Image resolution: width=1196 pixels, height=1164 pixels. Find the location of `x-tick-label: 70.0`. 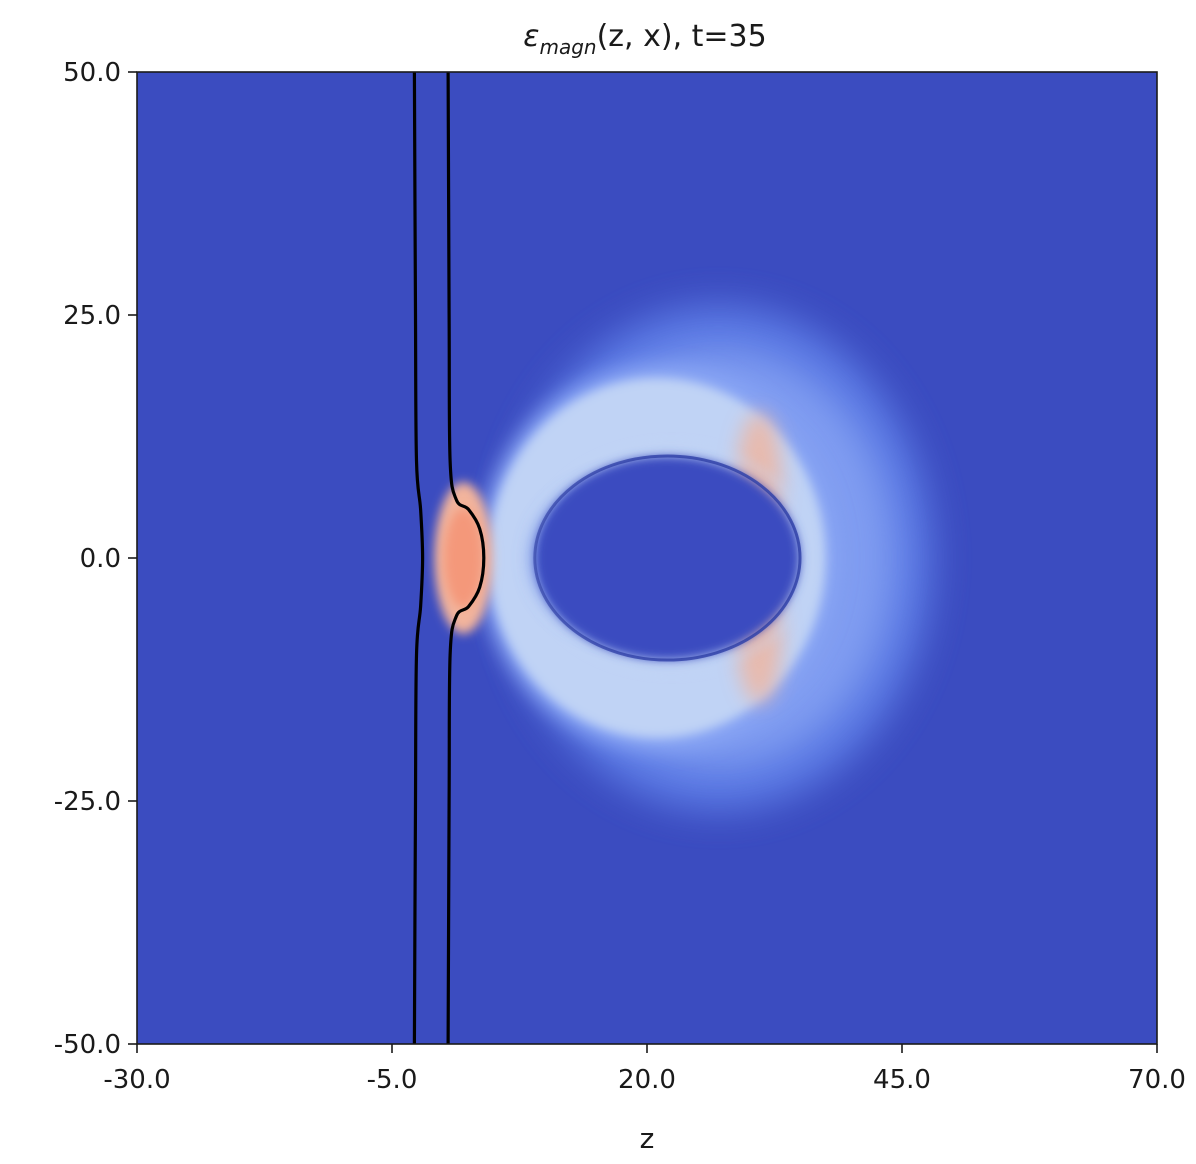

x-tick-label: 70.0 is located at coordinates (1157, 1080).